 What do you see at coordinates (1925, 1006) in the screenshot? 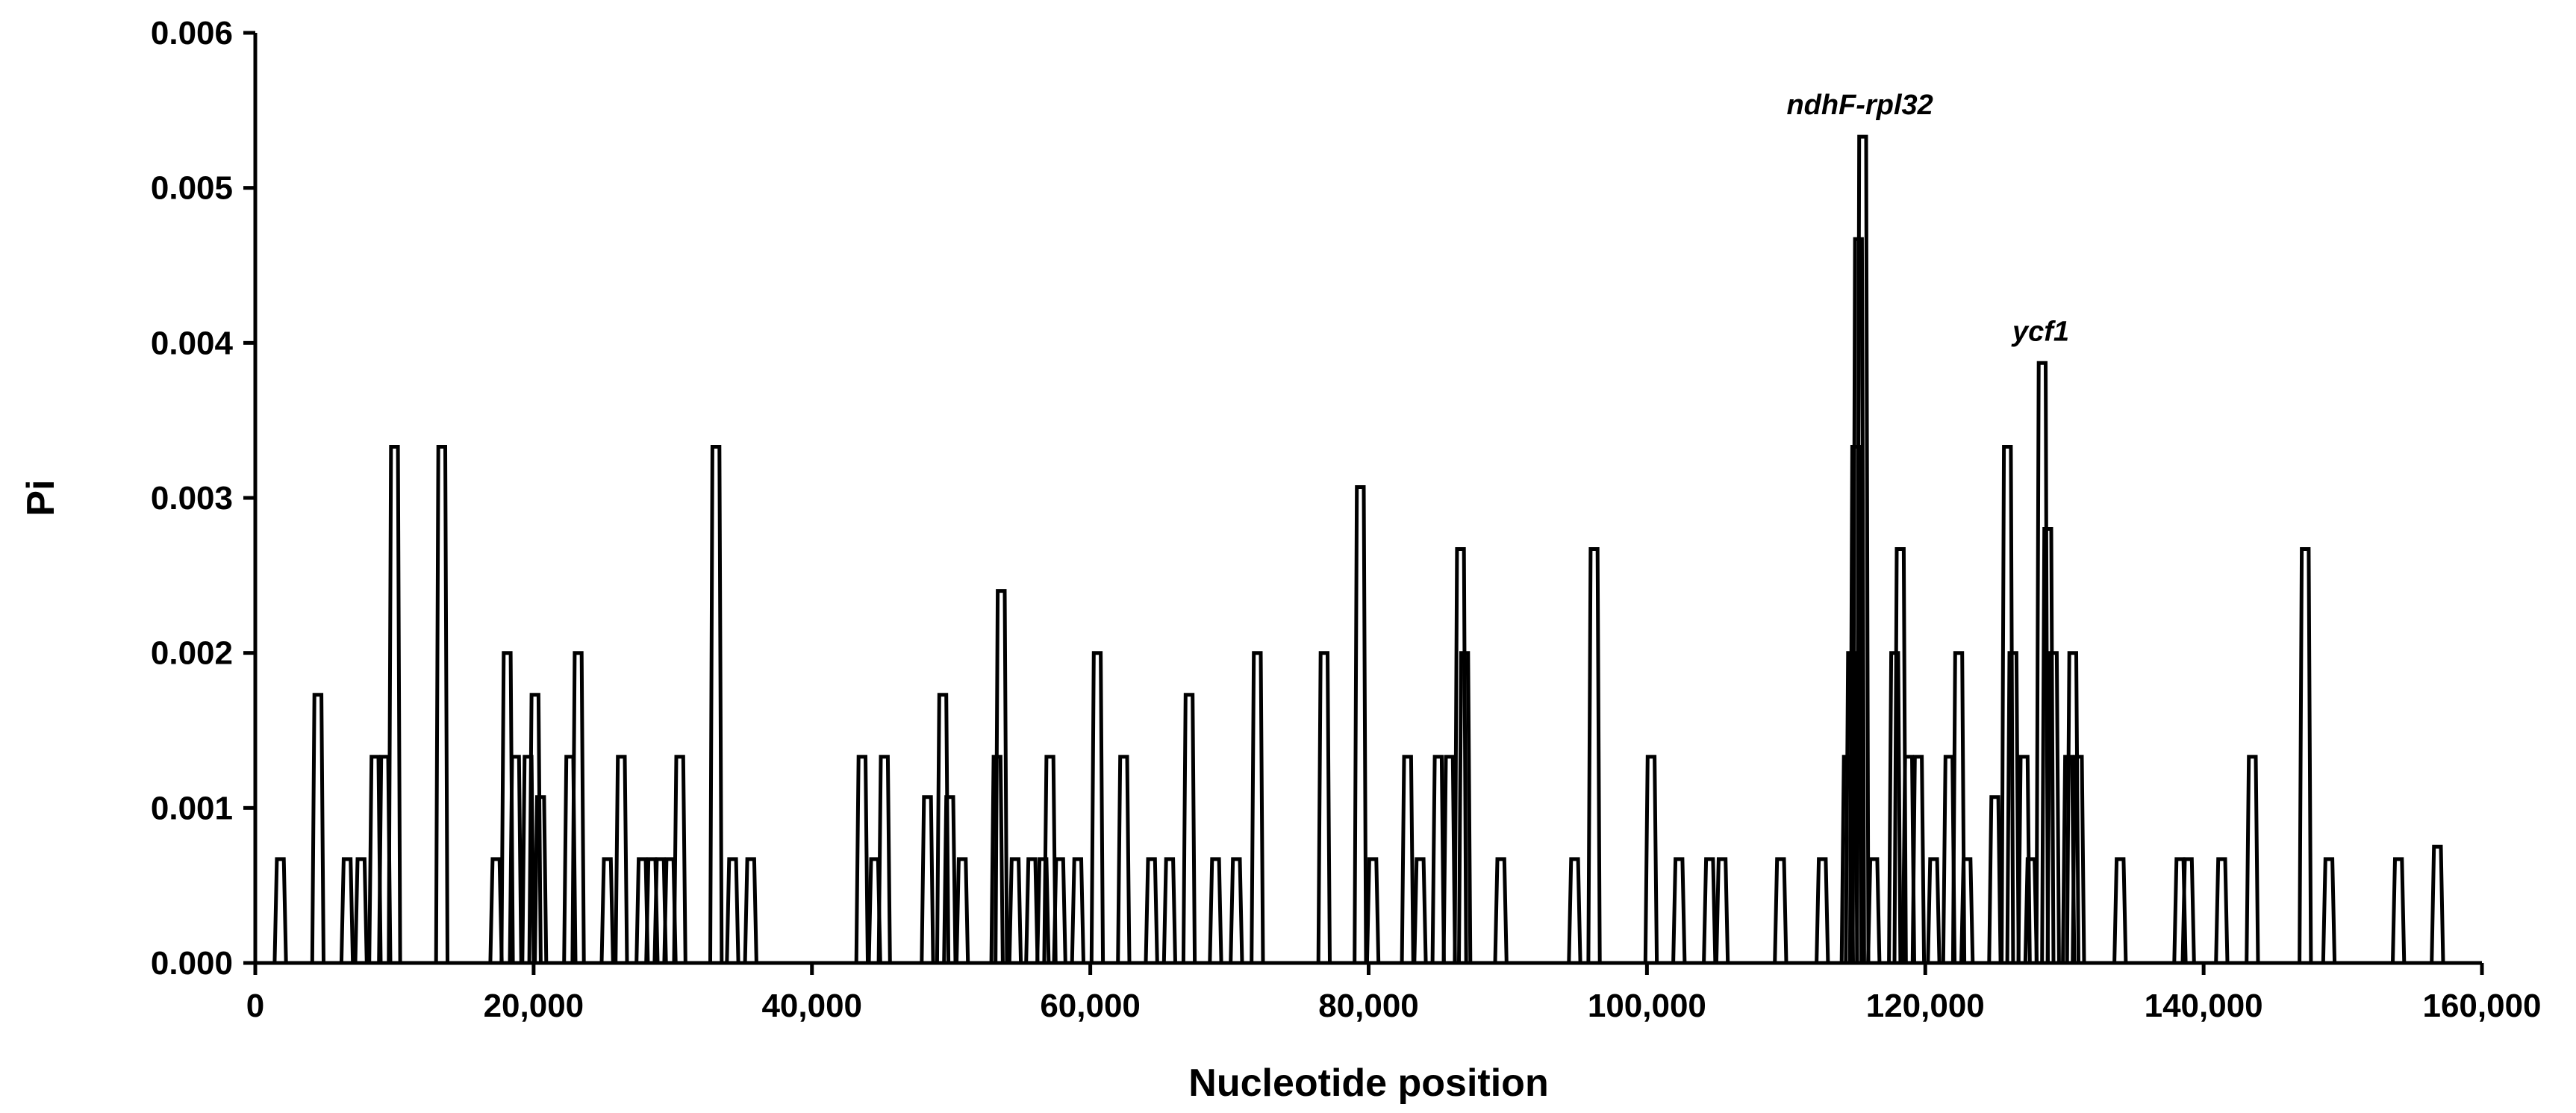
I see `x-tick-label: 120,000` at bounding box center [1925, 1006].